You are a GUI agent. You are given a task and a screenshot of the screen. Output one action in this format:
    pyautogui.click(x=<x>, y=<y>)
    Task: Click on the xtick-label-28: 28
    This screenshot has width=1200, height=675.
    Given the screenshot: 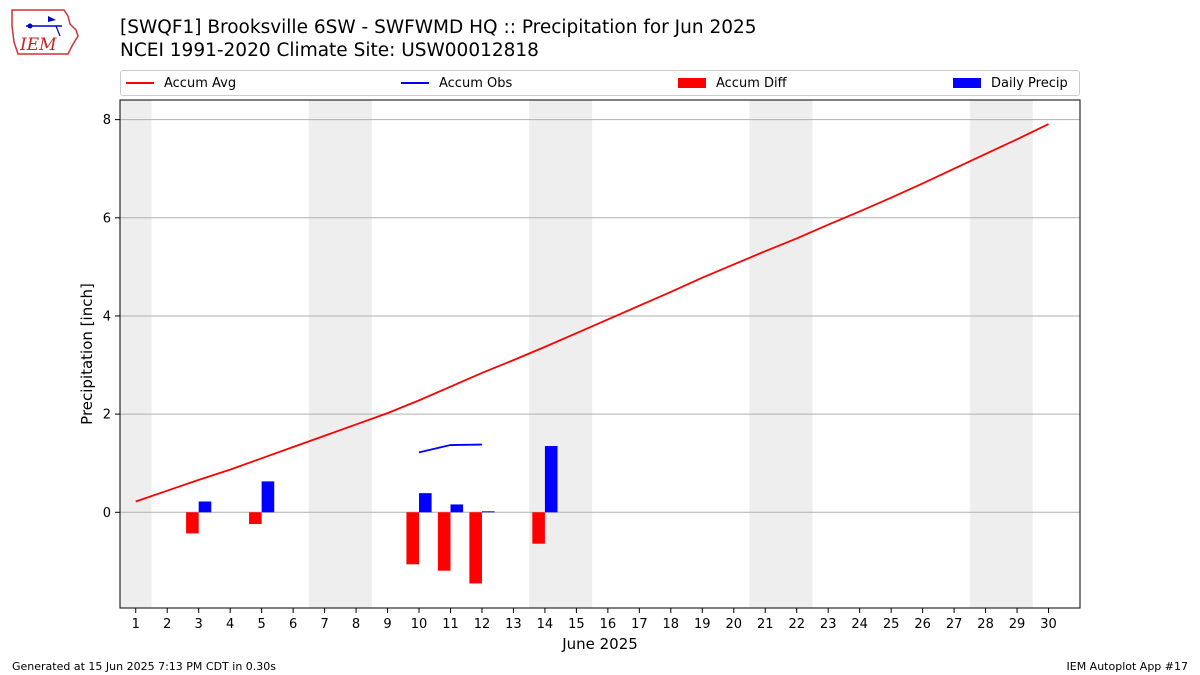 What is the action you would take?
    pyautogui.click(x=985, y=624)
    